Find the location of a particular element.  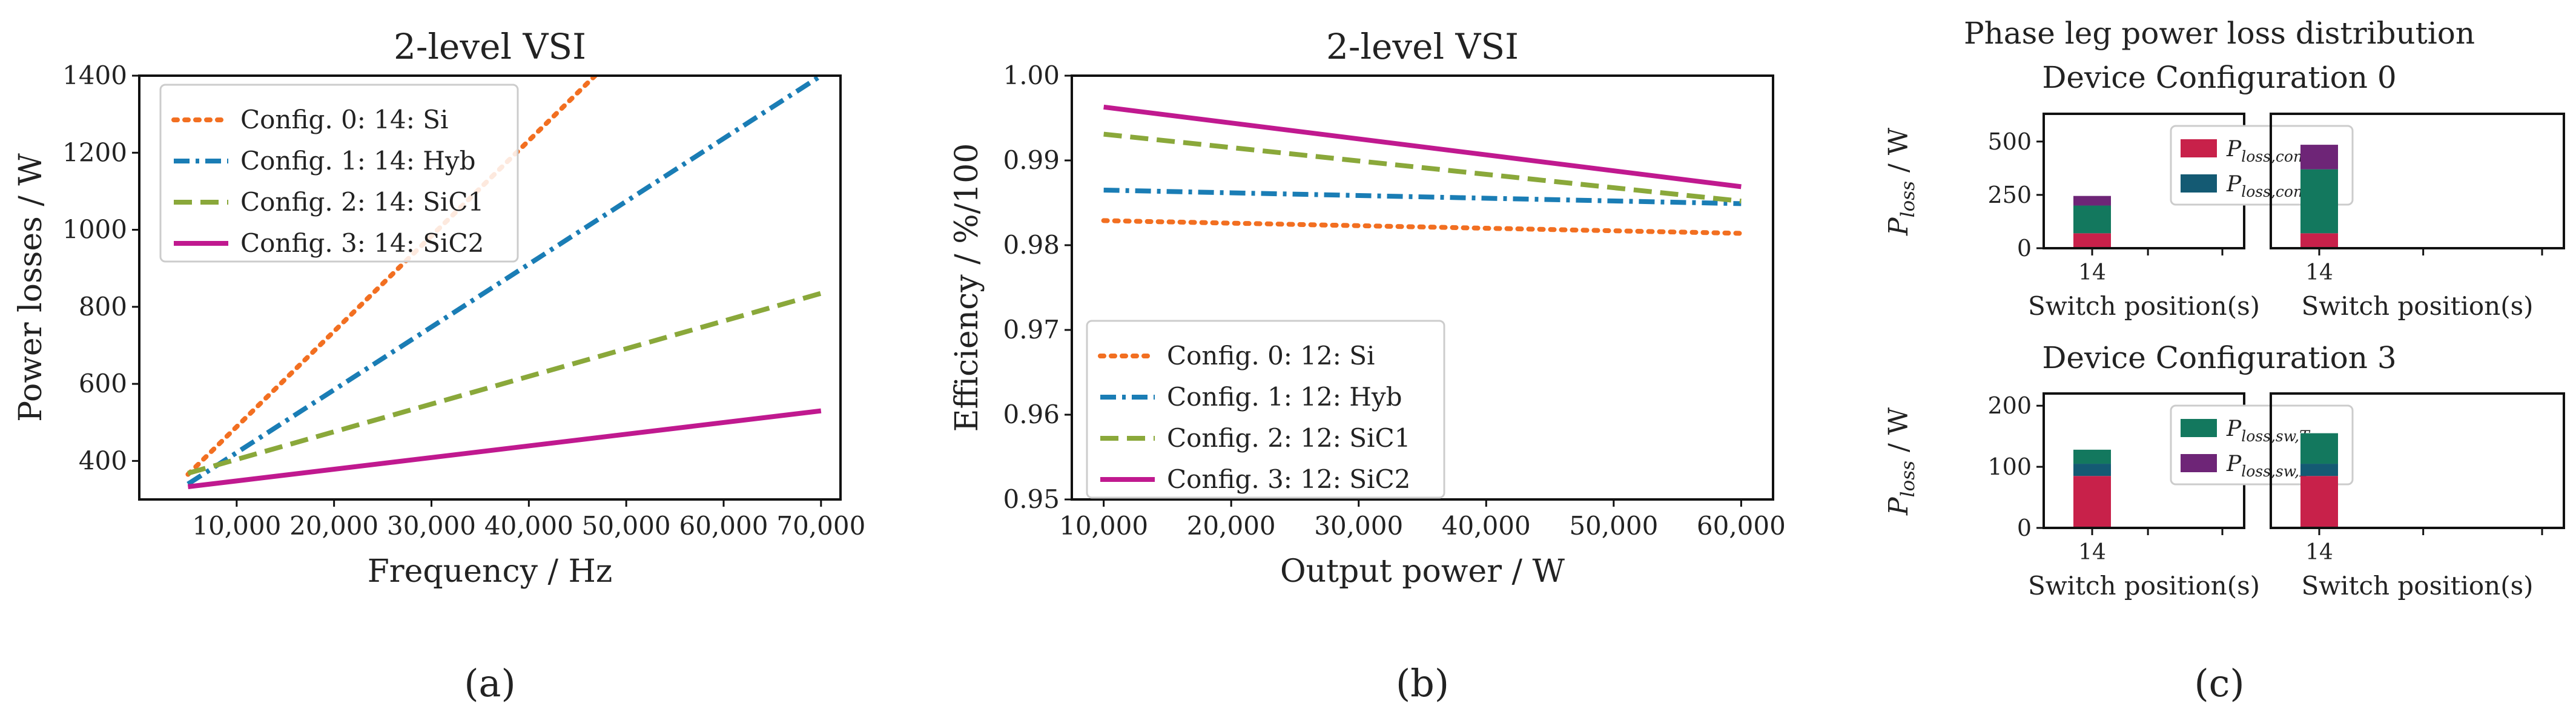

y-tick-label: 1400 is located at coordinates (94, 75).